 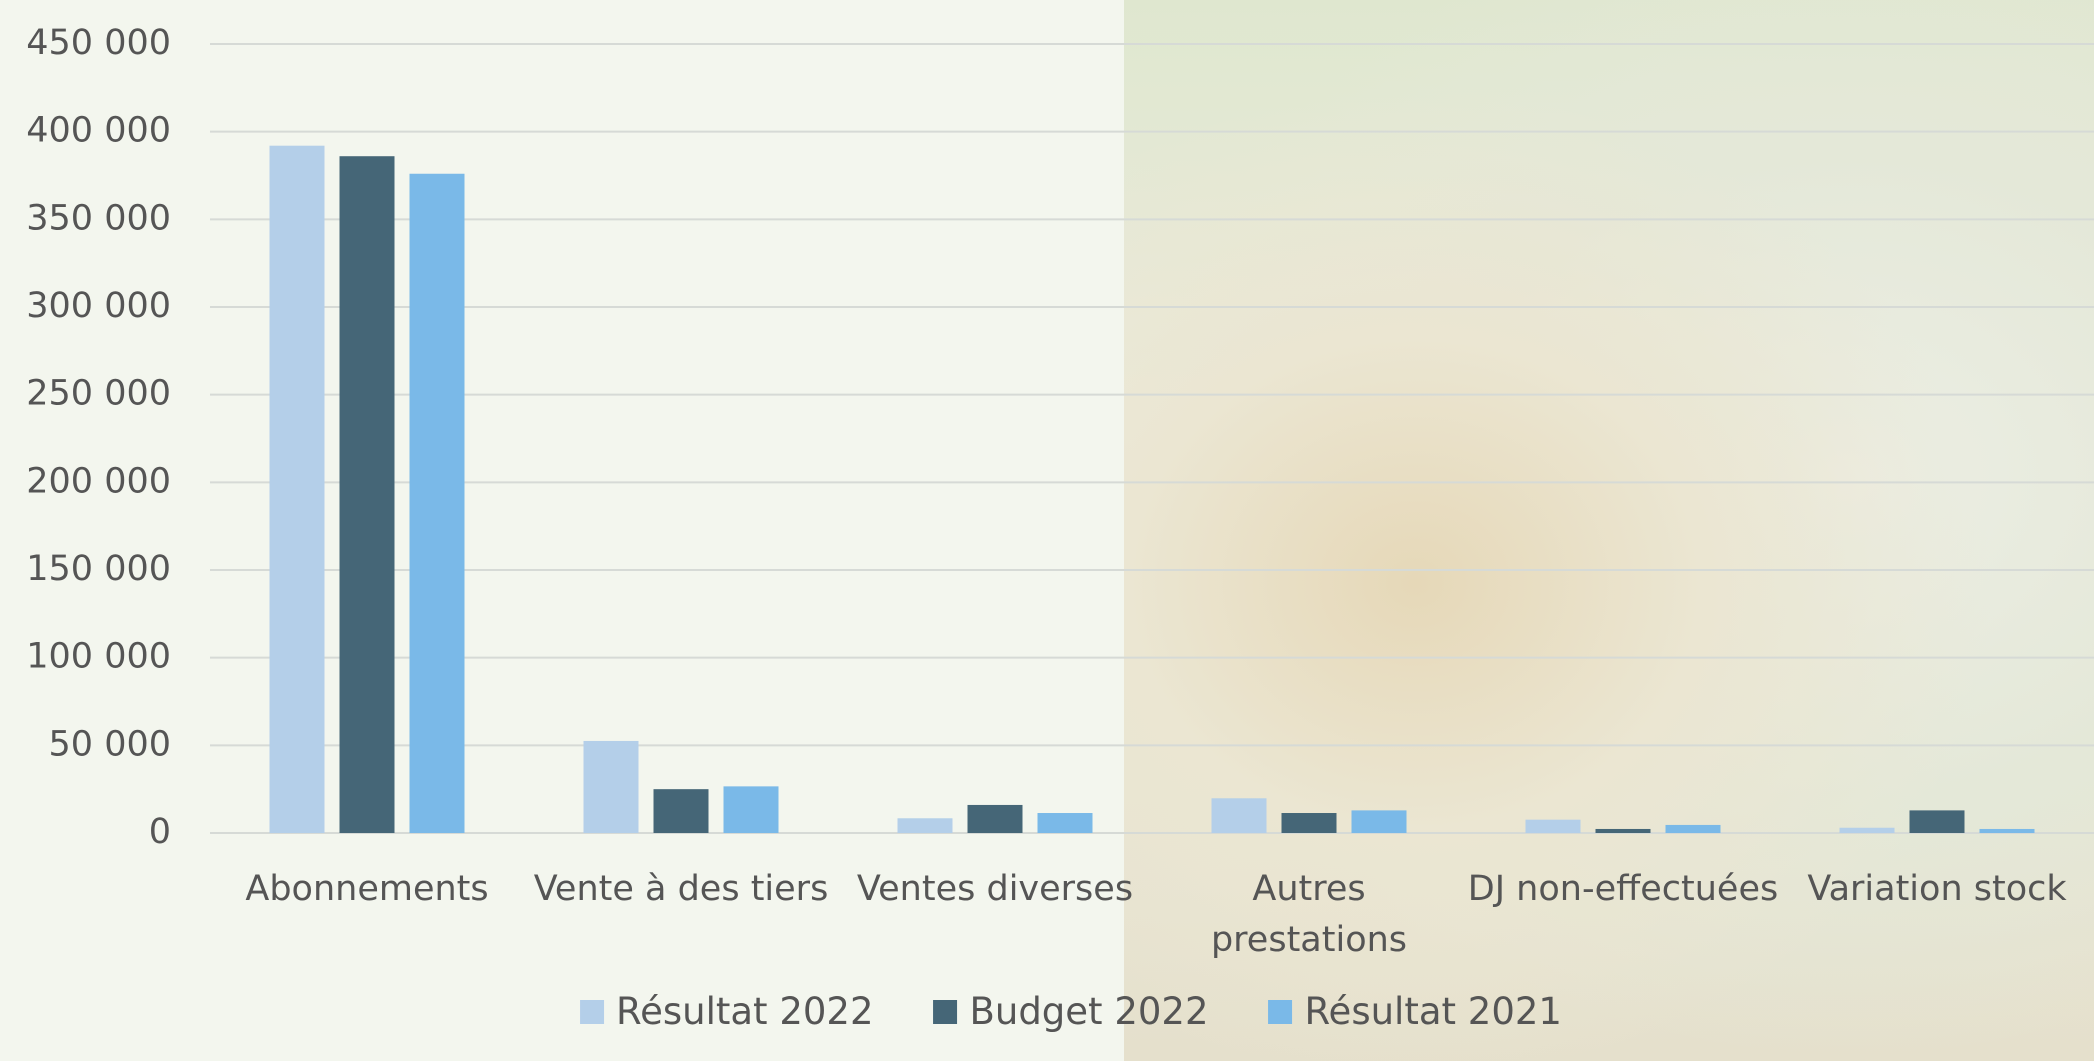 What do you see at coordinates (98, 569) in the screenshot?
I see `y-tick-label: 150 000` at bounding box center [98, 569].